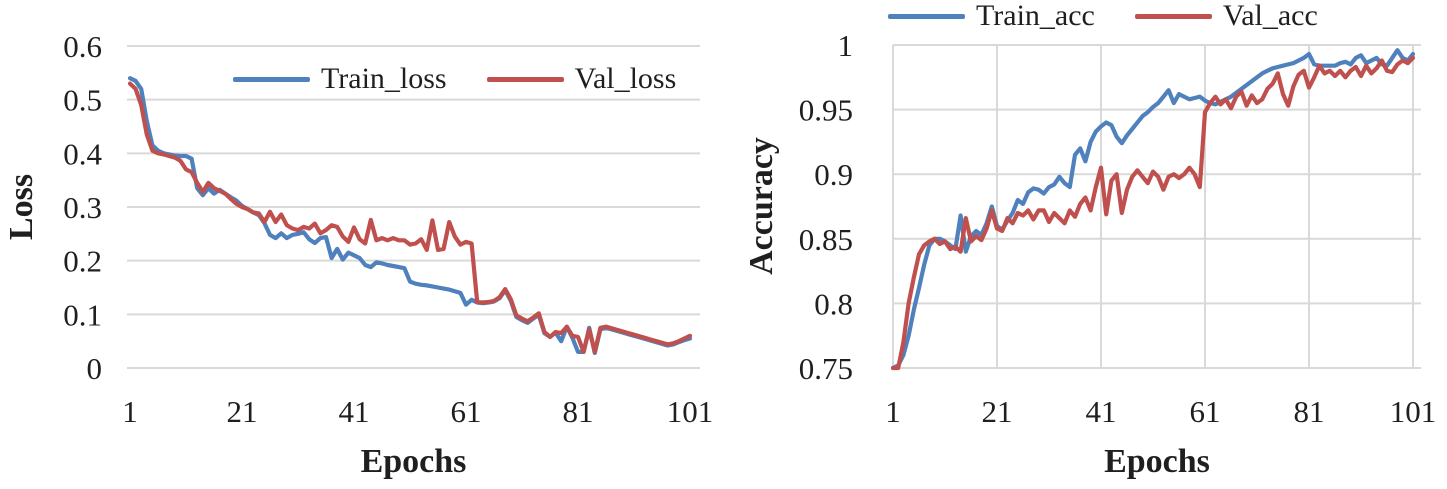  What do you see at coordinates (82, 261) in the screenshot?
I see `y-tick-label: 0.2` at bounding box center [82, 261].